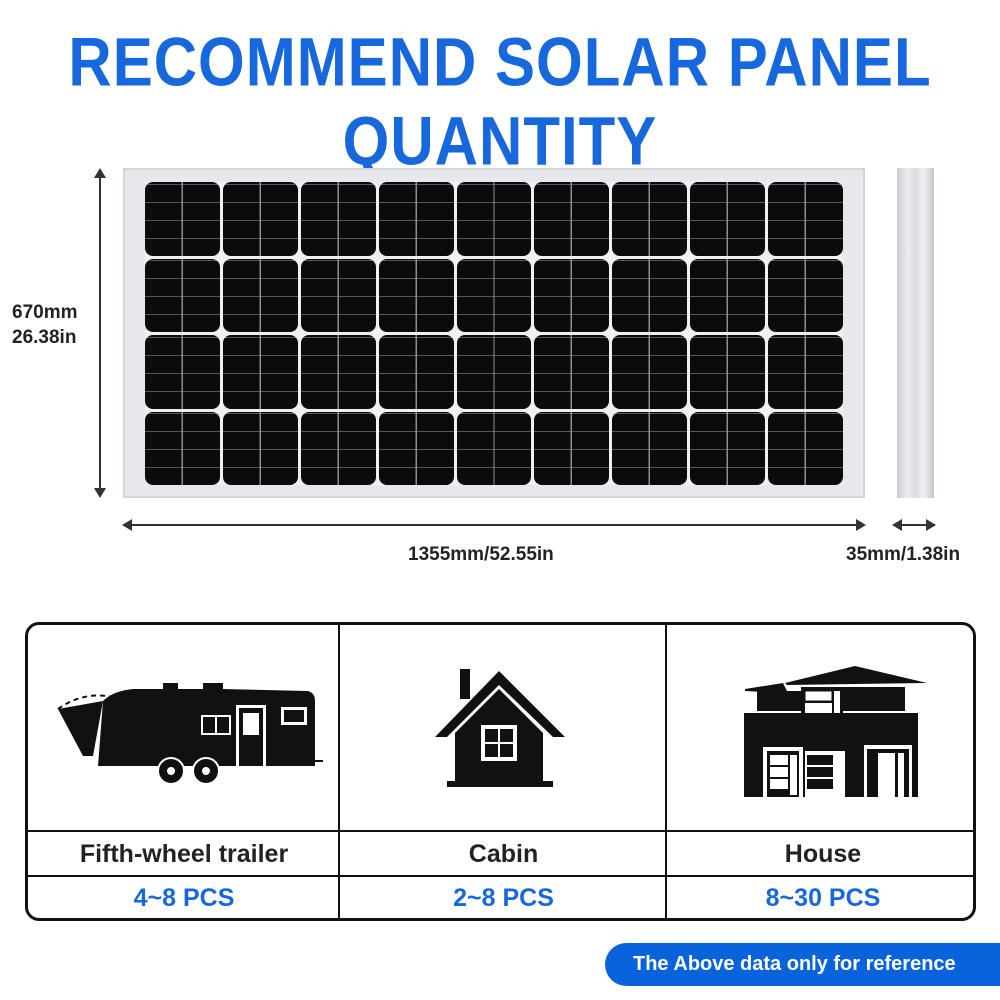 This screenshot has width=1000, height=1000. Describe the element at coordinates (835, 731) in the screenshot. I see `house-icon` at that location.